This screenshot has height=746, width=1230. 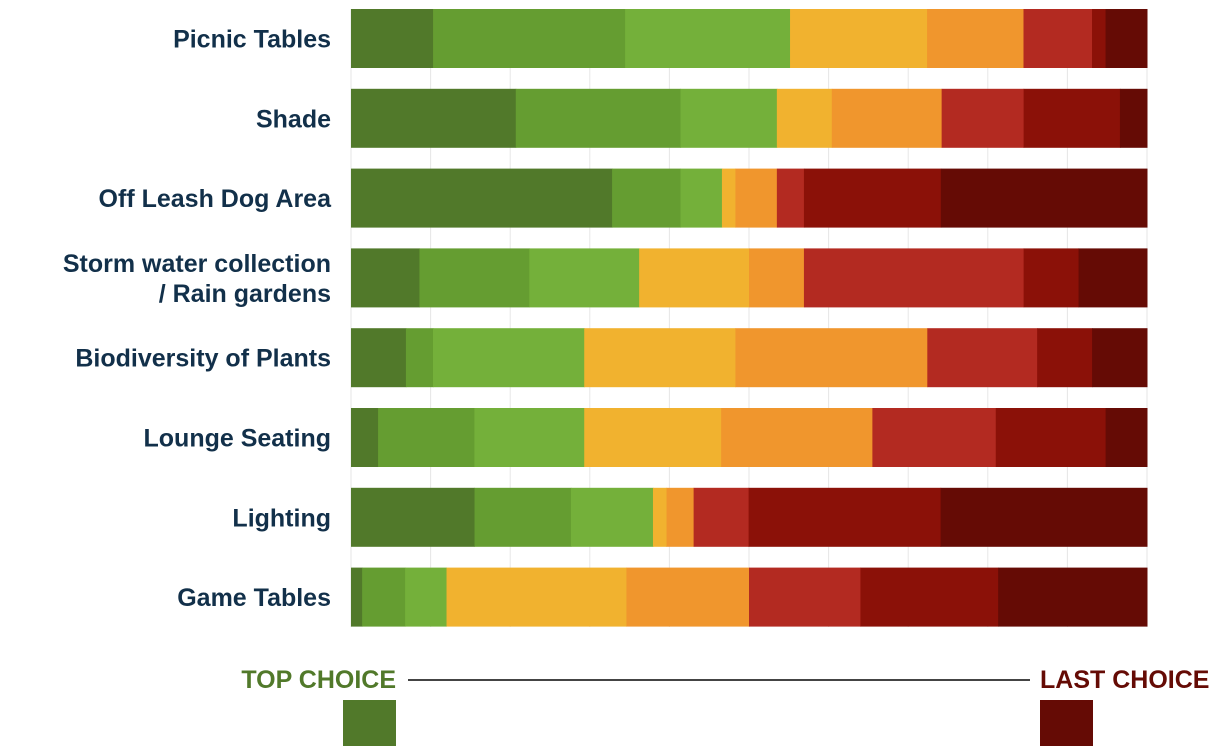 I want to click on category-label: Picnic Tables, so click(x=252, y=40).